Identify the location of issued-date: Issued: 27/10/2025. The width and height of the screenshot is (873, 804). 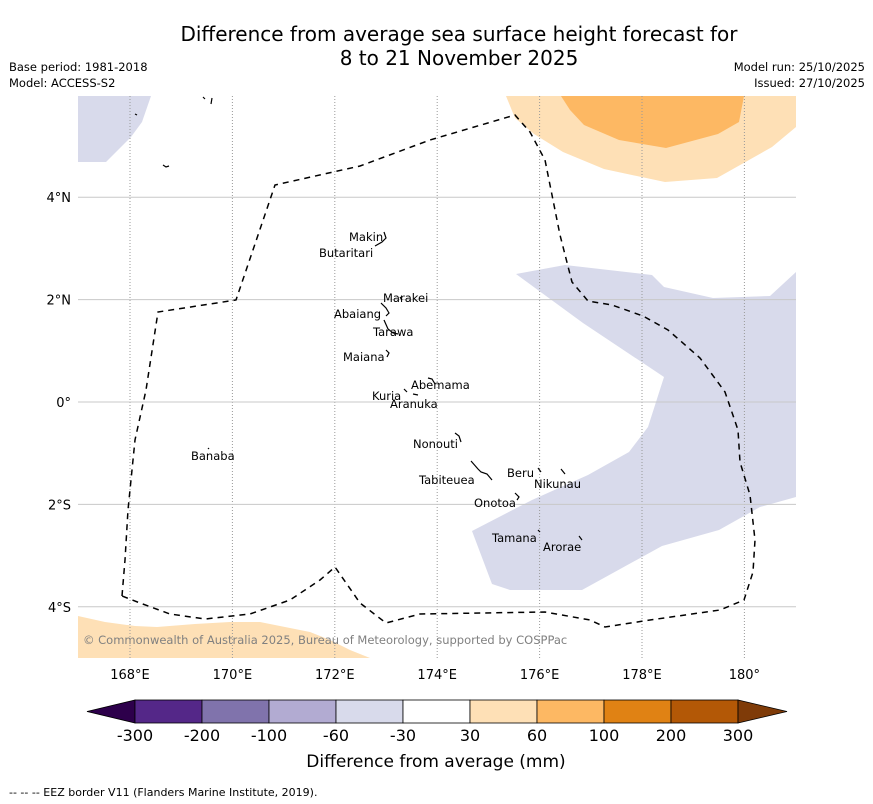
(809, 83).